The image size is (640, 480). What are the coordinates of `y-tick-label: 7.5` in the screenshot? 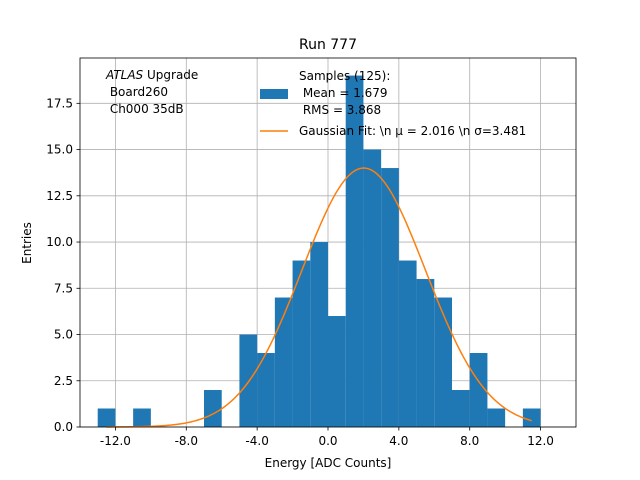 It's located at (63, 288).